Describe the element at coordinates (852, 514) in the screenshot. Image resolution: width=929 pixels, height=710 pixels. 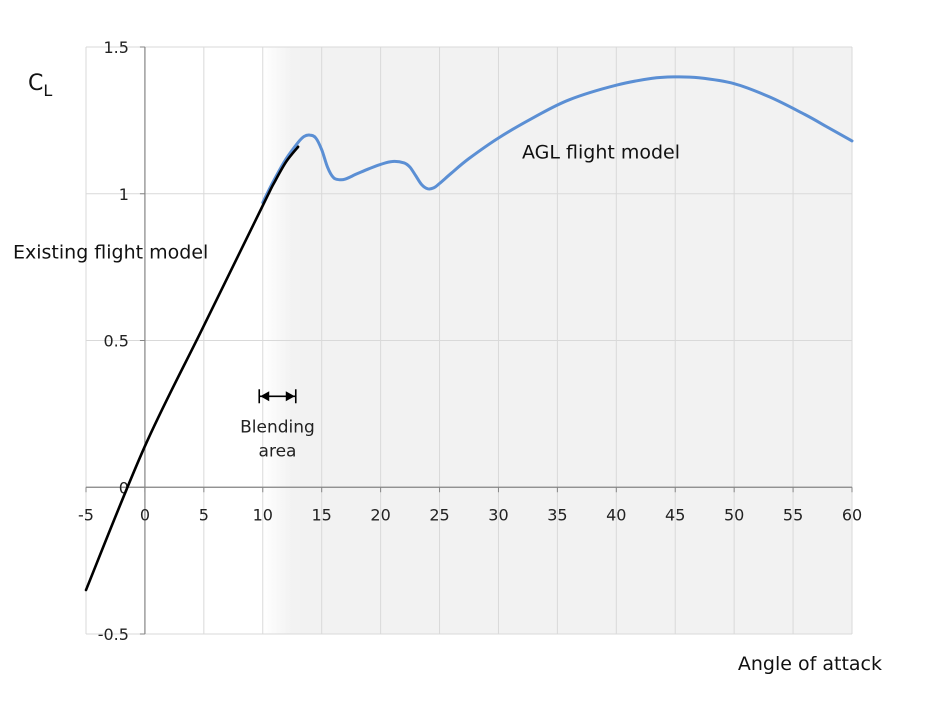
I see `x-tick-label: 60` at that location.